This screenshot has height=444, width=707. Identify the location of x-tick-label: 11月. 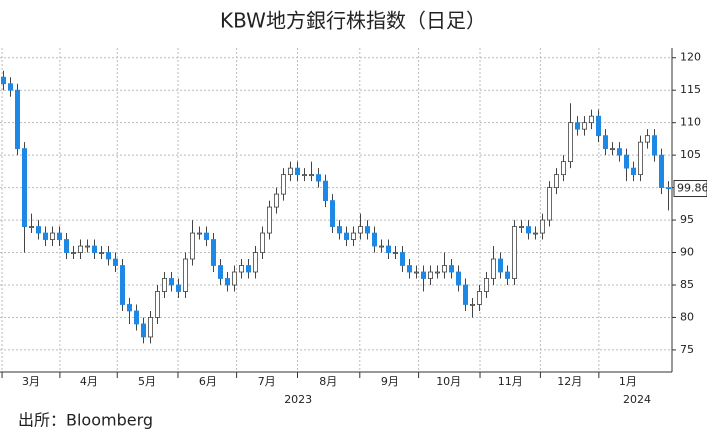
(510, 381).